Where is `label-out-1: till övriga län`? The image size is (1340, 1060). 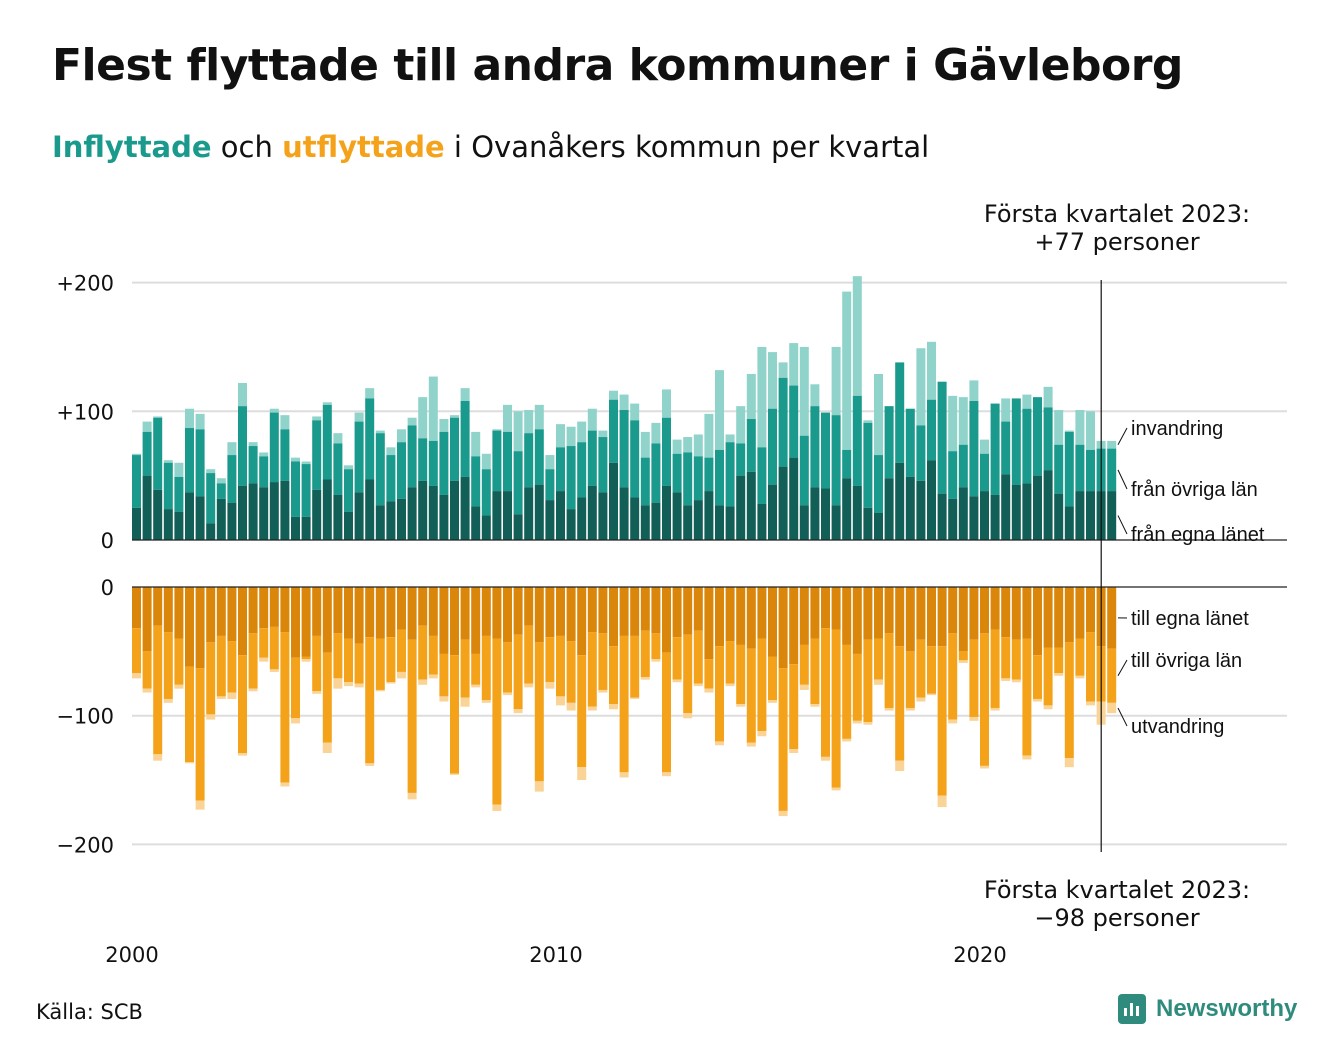 label-out-1: till övriga län is located at coordinates (1186, 661).